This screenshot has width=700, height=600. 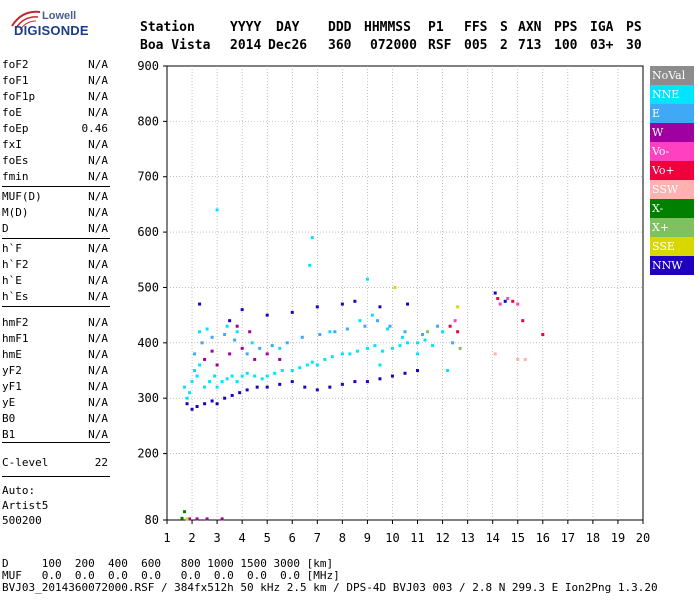 What do you see at coordinates (55, 282) in the screenshot?
I see `param-row: h`E N/A` at bounding box center [55, 282].